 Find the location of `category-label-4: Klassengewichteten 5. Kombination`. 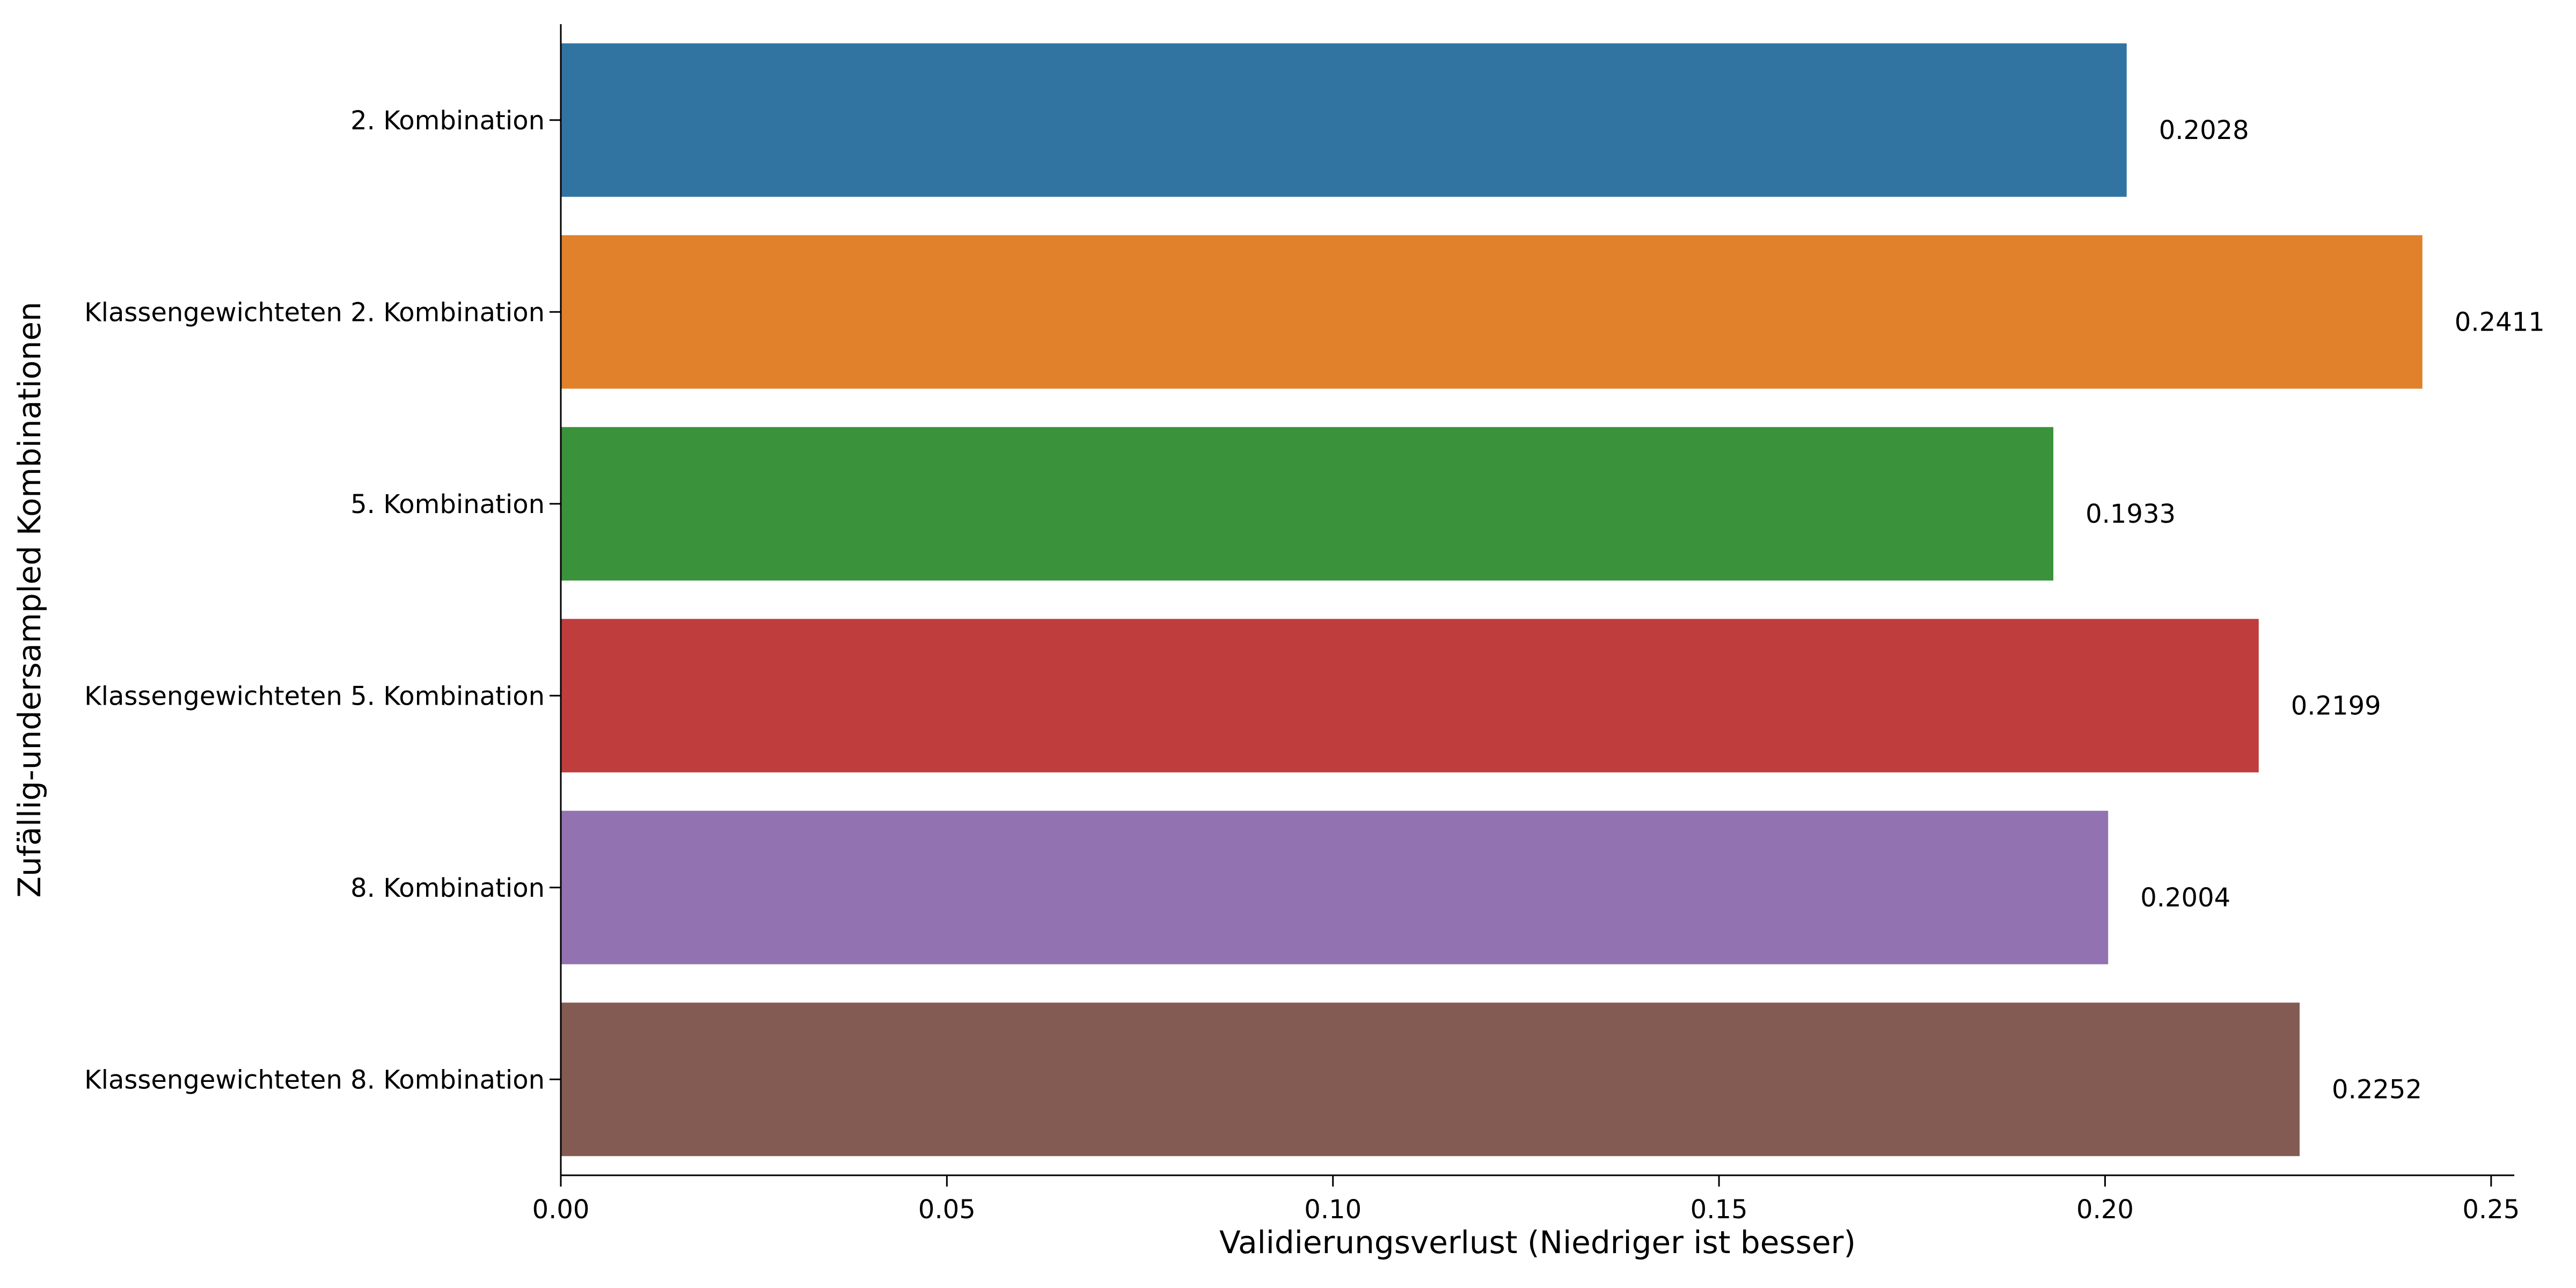

category-label-4: Klassengewichteten 5. Kombination is located at coordinates (314, 696).